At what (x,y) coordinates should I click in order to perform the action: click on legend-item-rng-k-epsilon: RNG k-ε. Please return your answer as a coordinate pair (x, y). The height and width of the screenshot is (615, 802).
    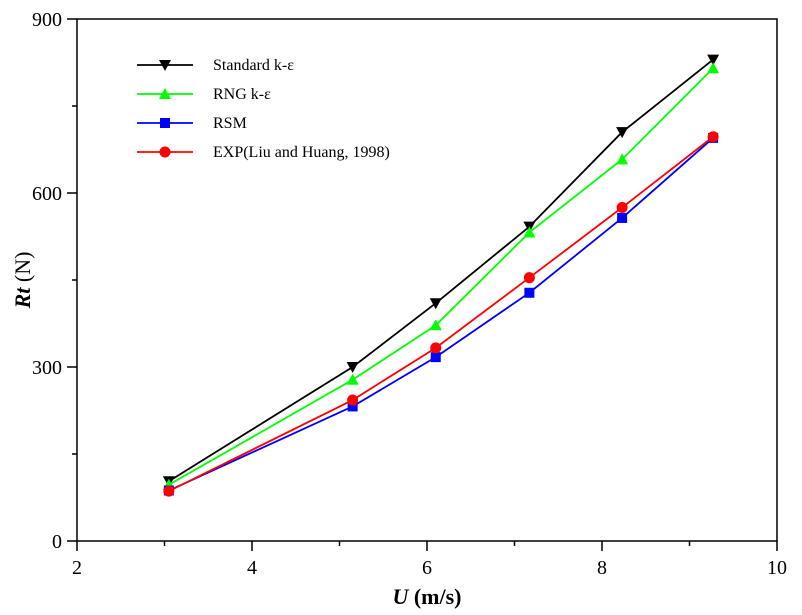
    Looking at the image, I should click on (204, 94).